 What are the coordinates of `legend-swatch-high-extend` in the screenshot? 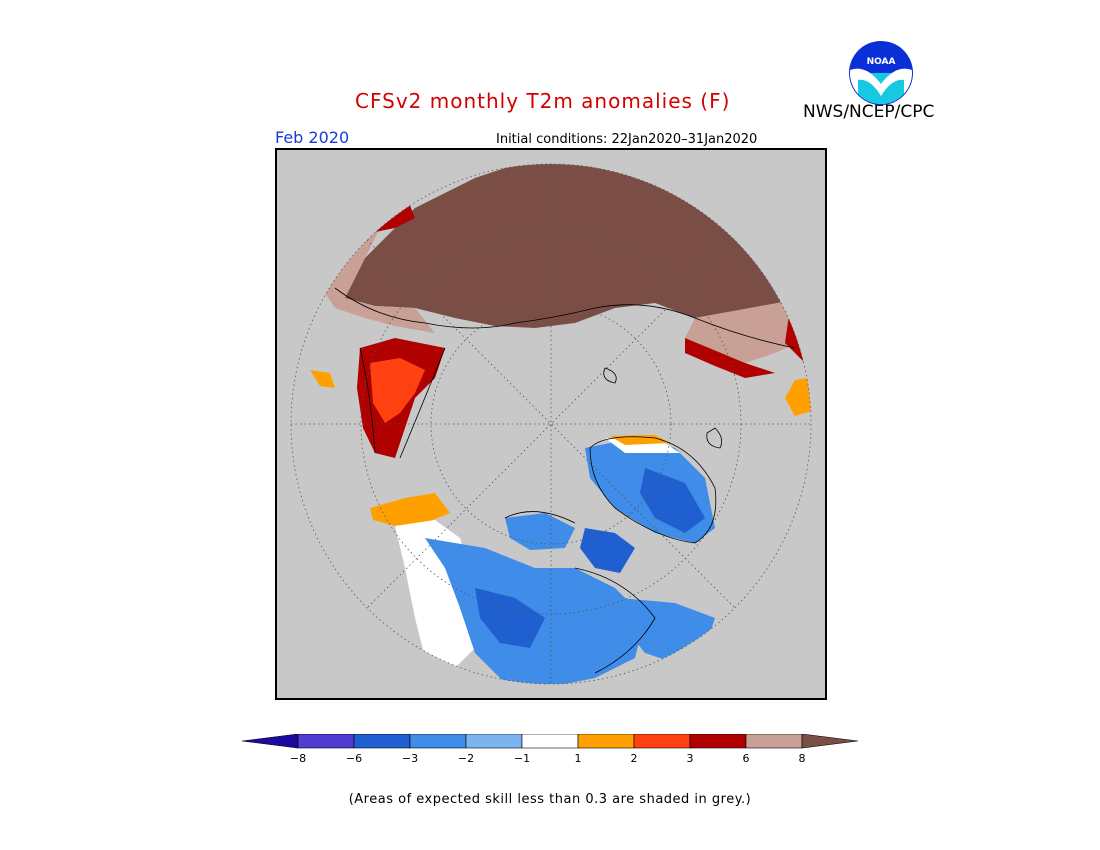 It's located at (830, 741).